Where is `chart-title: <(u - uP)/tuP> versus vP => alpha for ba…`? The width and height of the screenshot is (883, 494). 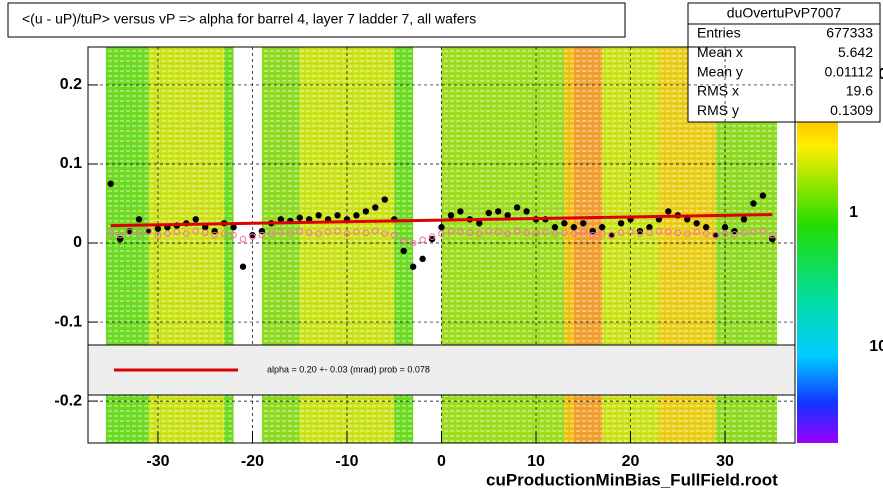
chart-title: <(u - uP)/tuP> versus vP => alpha for ba… is located at coordinates (249, 19).